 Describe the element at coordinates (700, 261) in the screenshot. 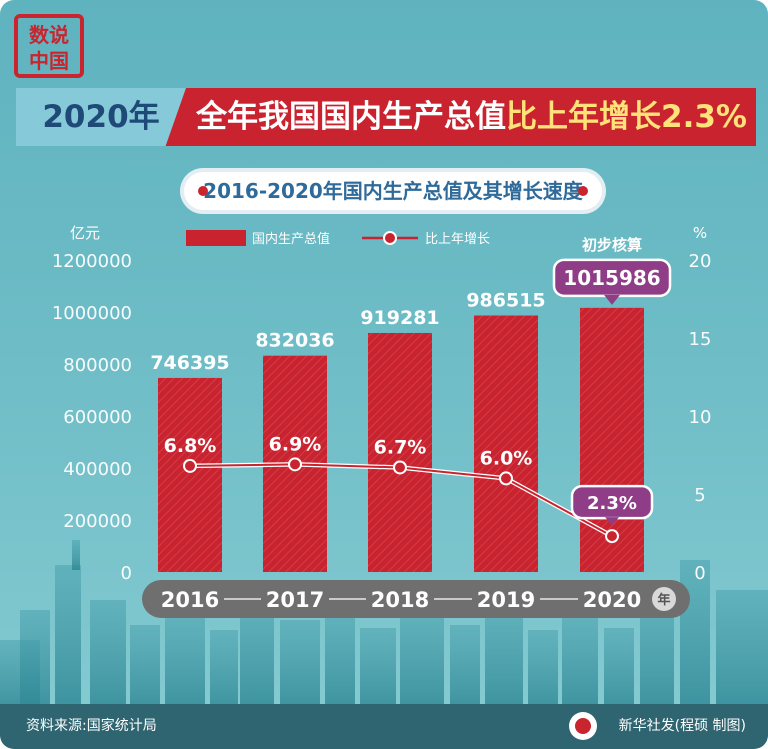

I see `right-axis-tick-label: 20` at that location.